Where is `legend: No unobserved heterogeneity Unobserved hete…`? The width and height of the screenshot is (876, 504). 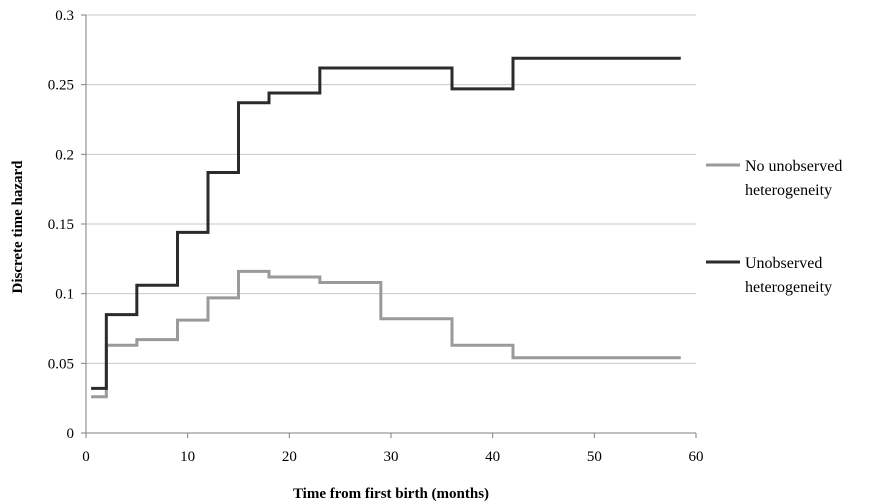 legend: No unobserved heterogeneity Unobserved hete… is located at coordinates (774, 227).